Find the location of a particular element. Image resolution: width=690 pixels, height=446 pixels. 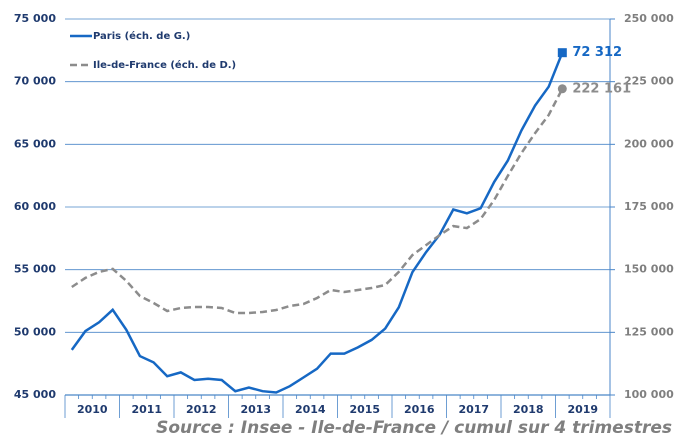

x-tick-label: 2015 is located at coordinates (364, 409).